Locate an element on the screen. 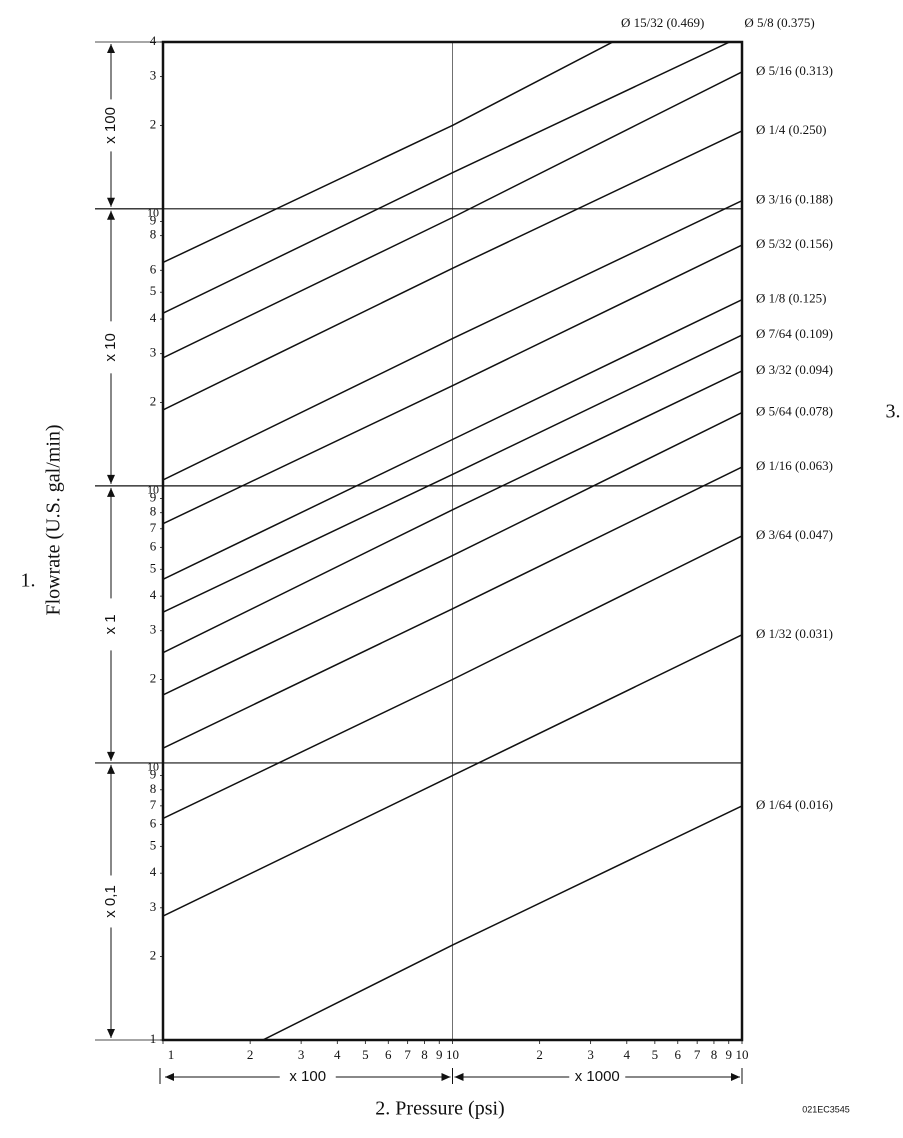 The width and height of the screenshot is (903, 1138). section-label: x 1000 is located at coordinates (597, 1076).